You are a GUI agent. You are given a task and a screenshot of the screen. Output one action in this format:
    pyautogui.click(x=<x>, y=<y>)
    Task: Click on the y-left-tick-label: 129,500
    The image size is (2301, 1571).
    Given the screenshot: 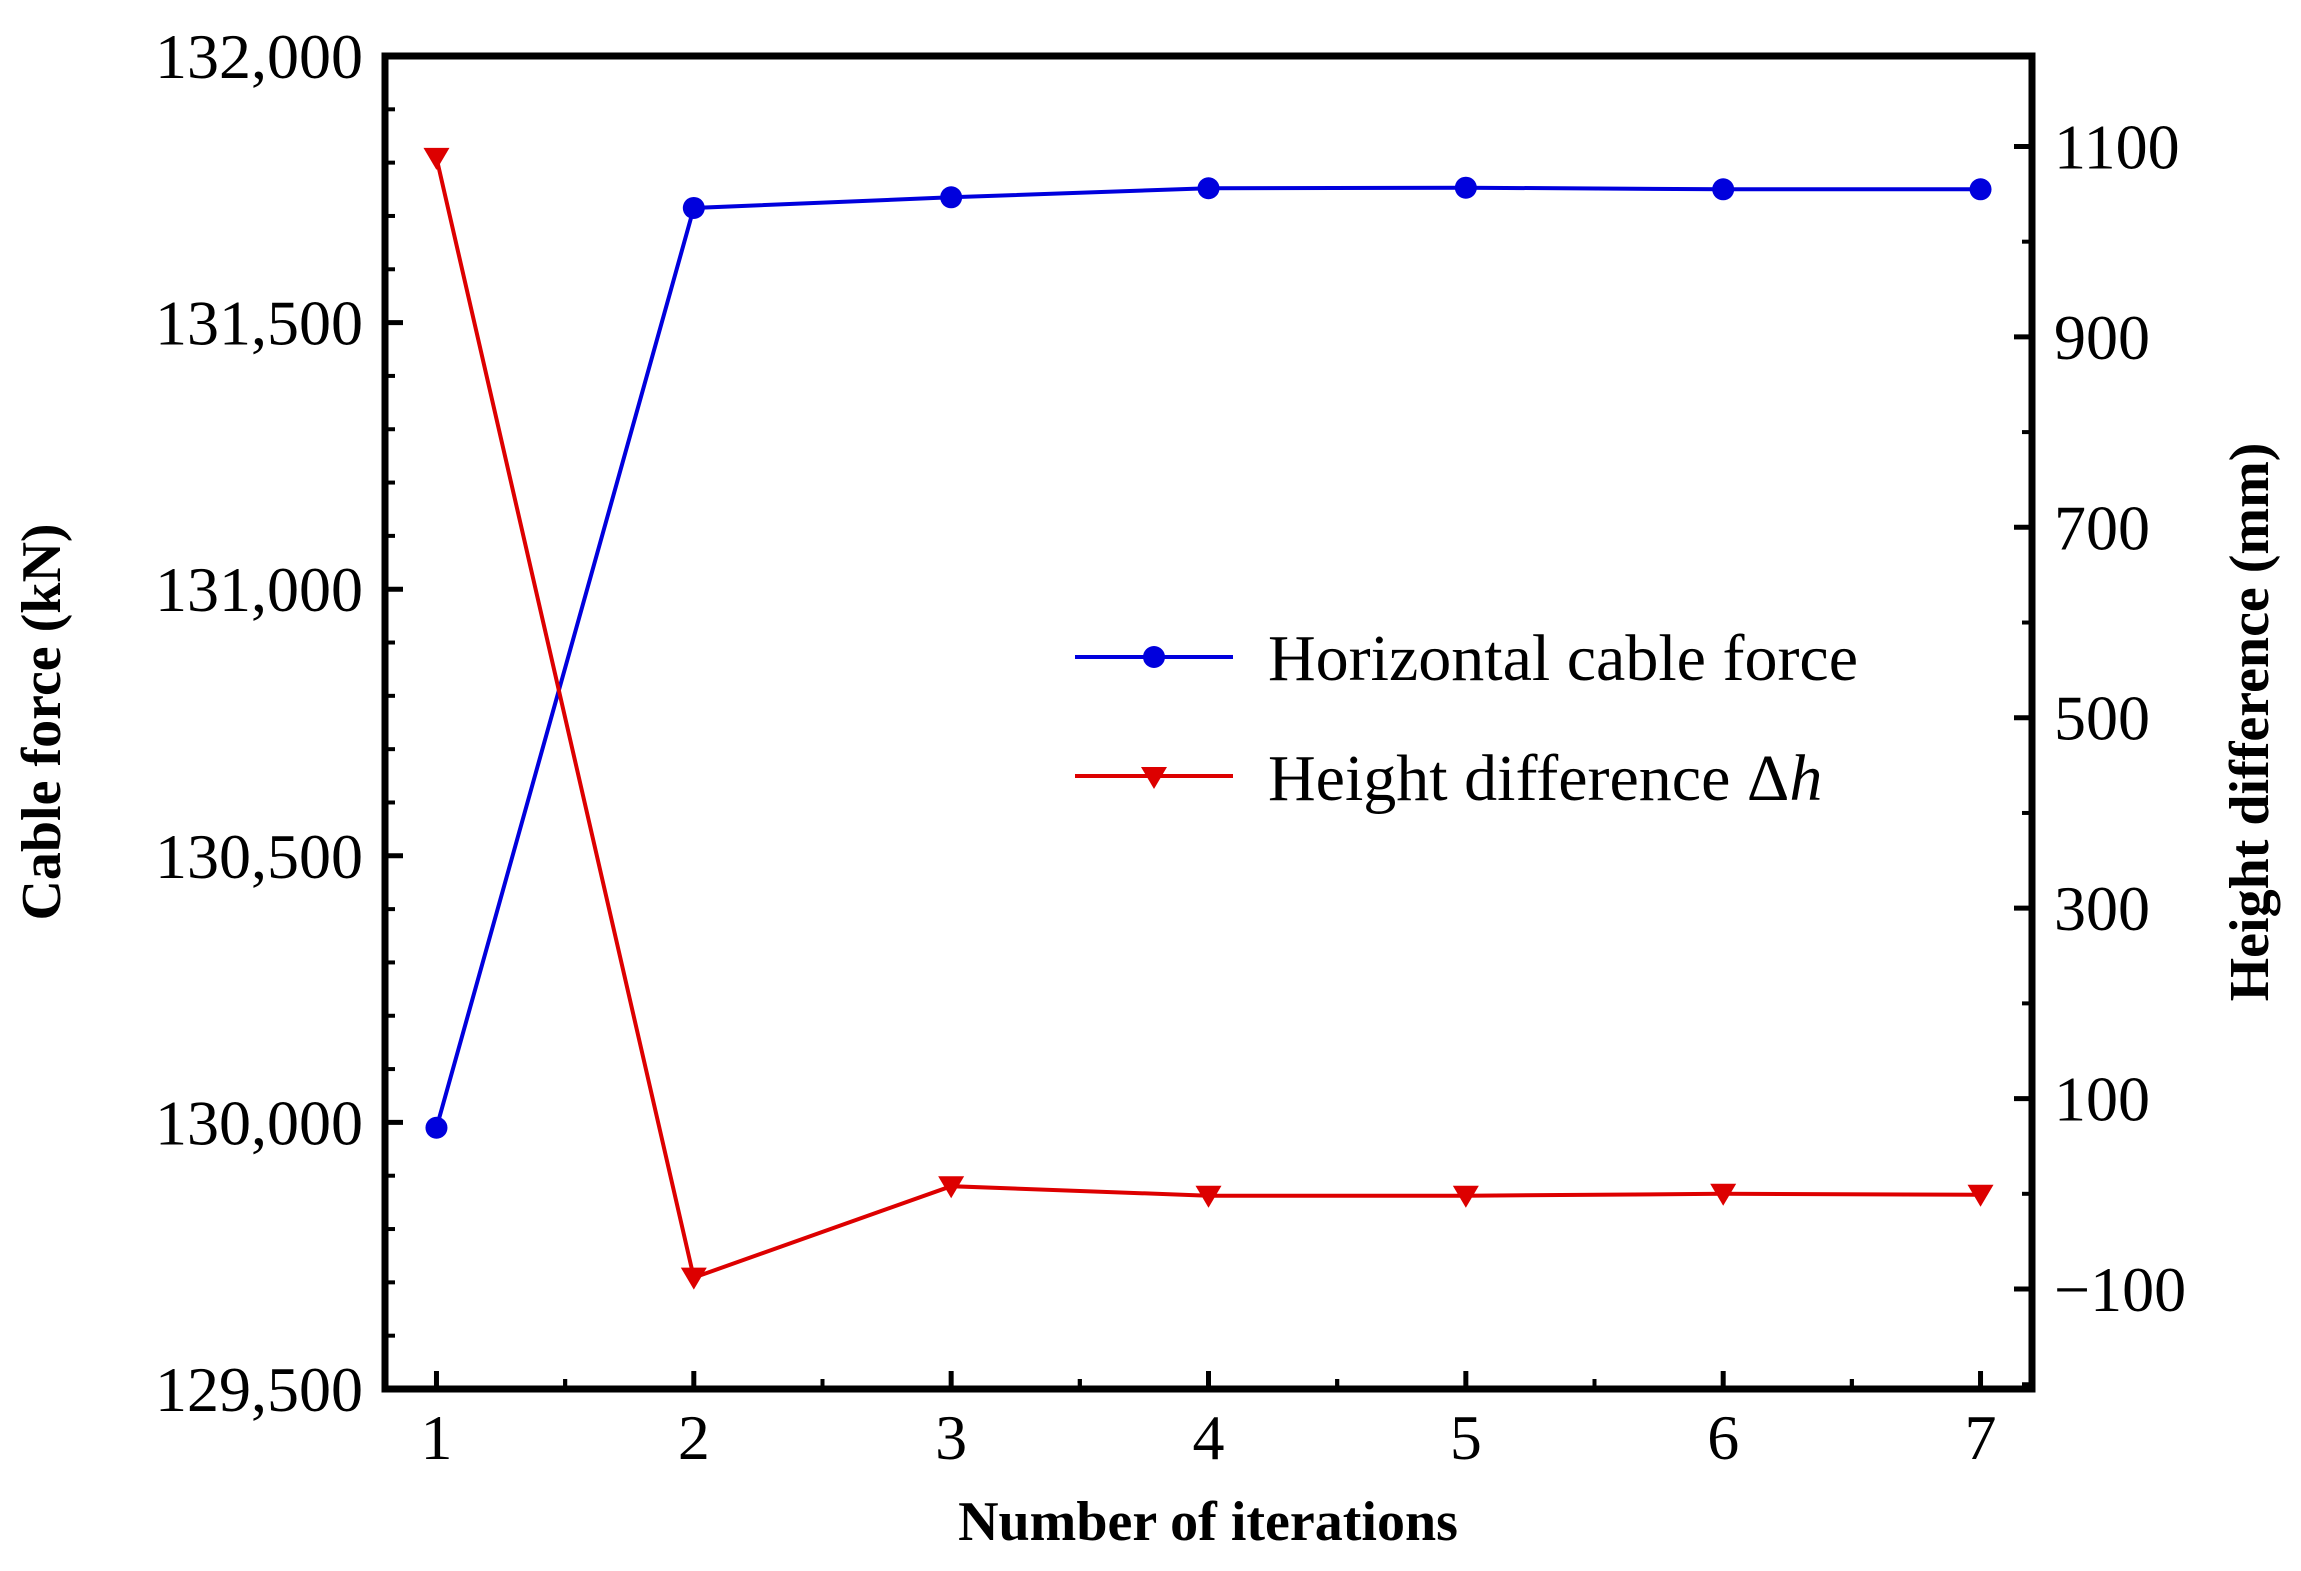 What is the action you would take?
    pyautogui.click(x=259, y=1389)
    